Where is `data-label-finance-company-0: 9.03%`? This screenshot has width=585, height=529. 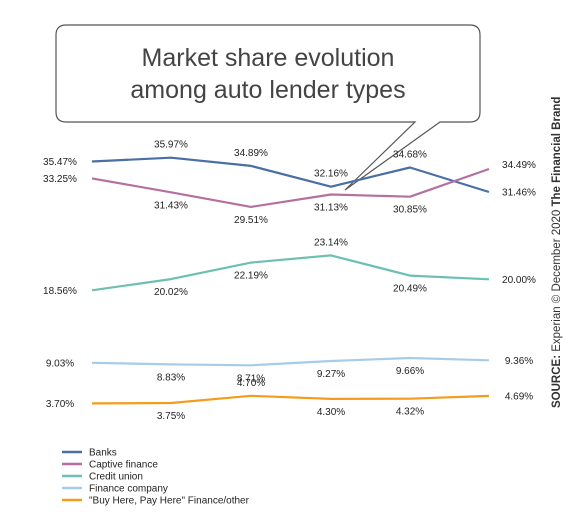
data-label-finance-company-0: 9.03% is located at coordinates (60, 363).